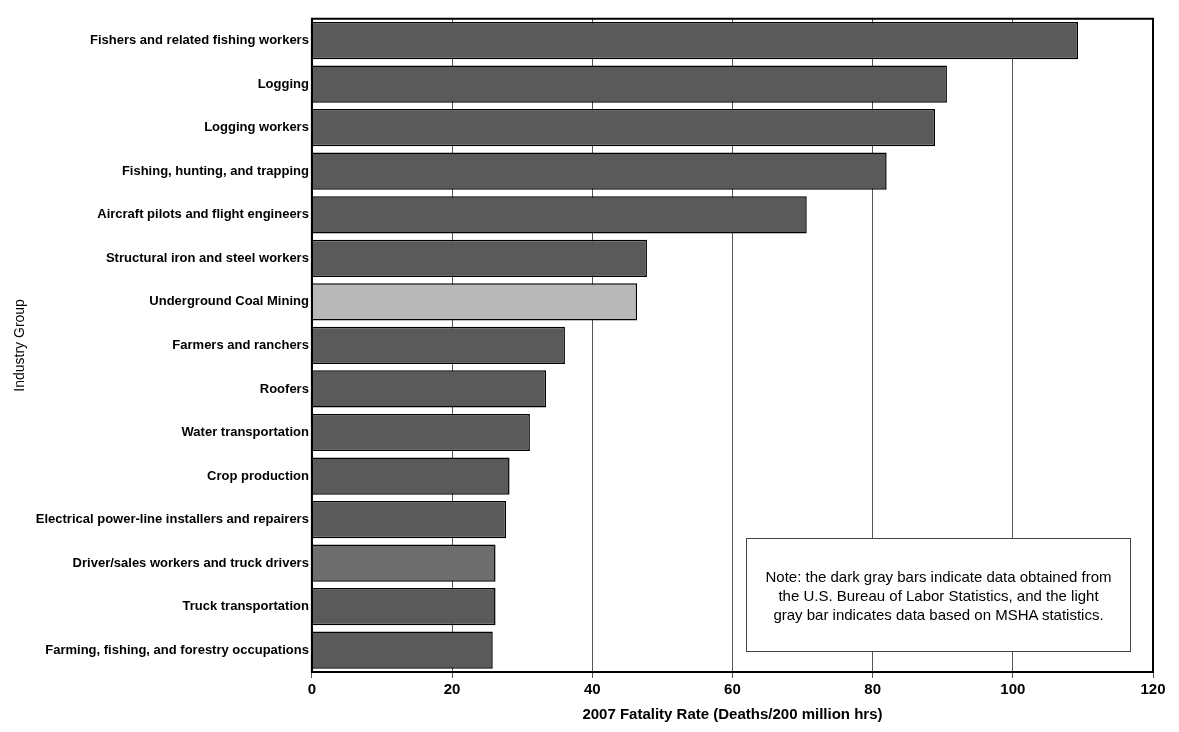 This screenshot has height=732, width=1179. Describe the element at coordinates (258, 475) in the screenshot. I see `y-tick-label: Crop production` at that location.